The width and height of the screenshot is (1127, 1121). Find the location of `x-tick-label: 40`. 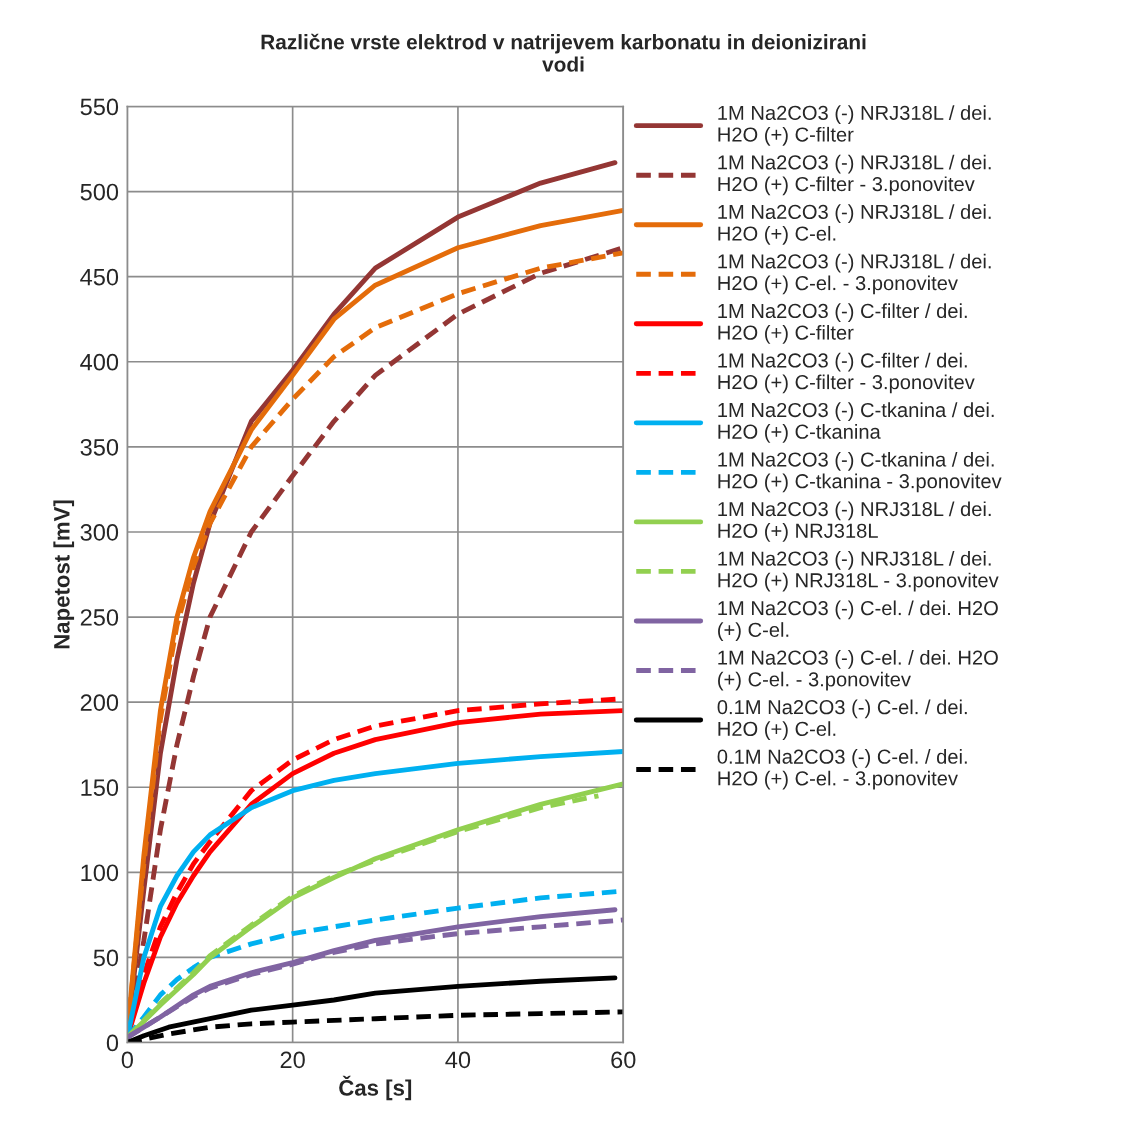

x-tick-label: 40 is located at coordinates (458, 1060).